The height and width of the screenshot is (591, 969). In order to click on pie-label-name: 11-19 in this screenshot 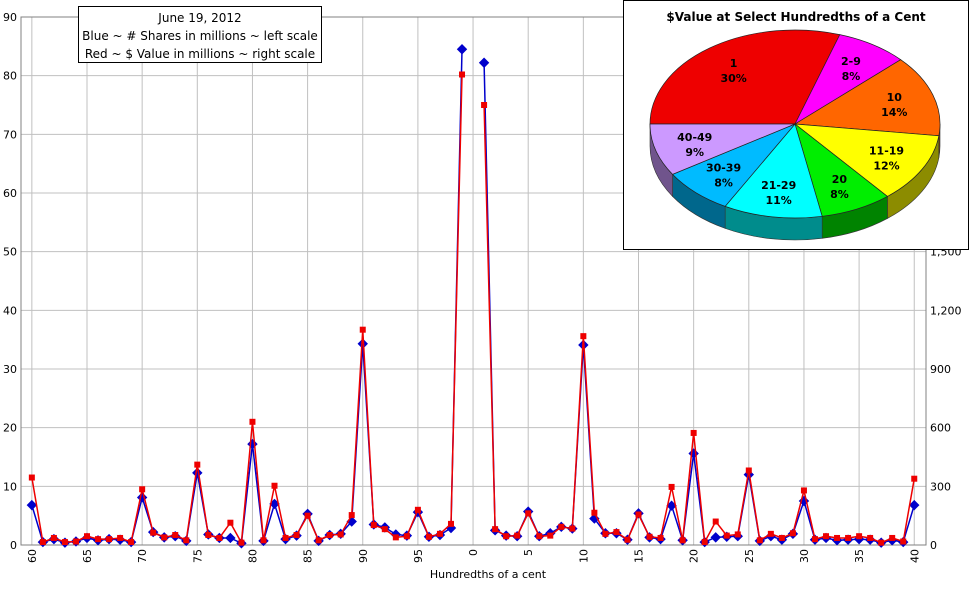, I will do `click(886, 151)`.